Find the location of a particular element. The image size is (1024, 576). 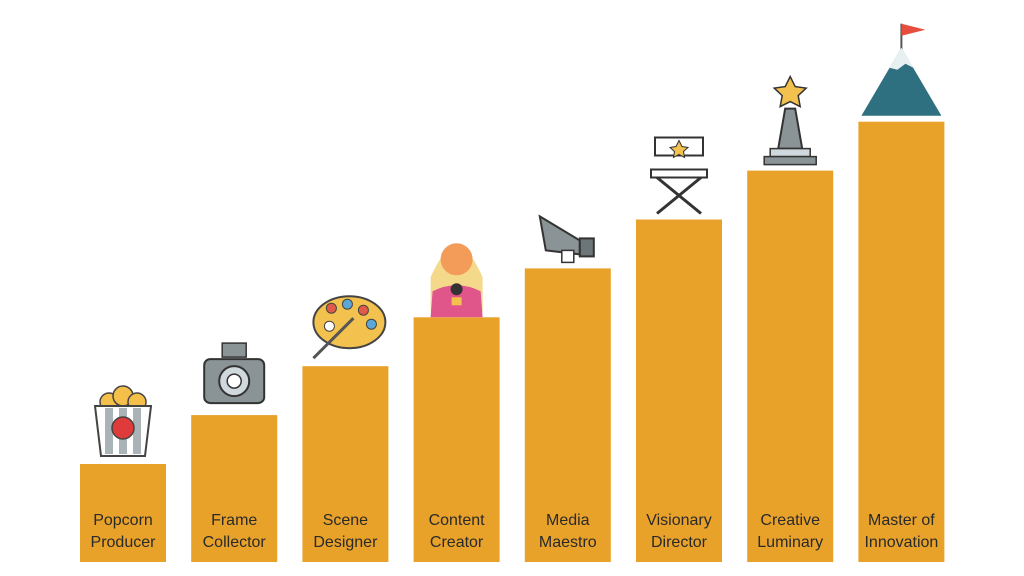

step-label: Visionary is located at coordinates (679, 520).